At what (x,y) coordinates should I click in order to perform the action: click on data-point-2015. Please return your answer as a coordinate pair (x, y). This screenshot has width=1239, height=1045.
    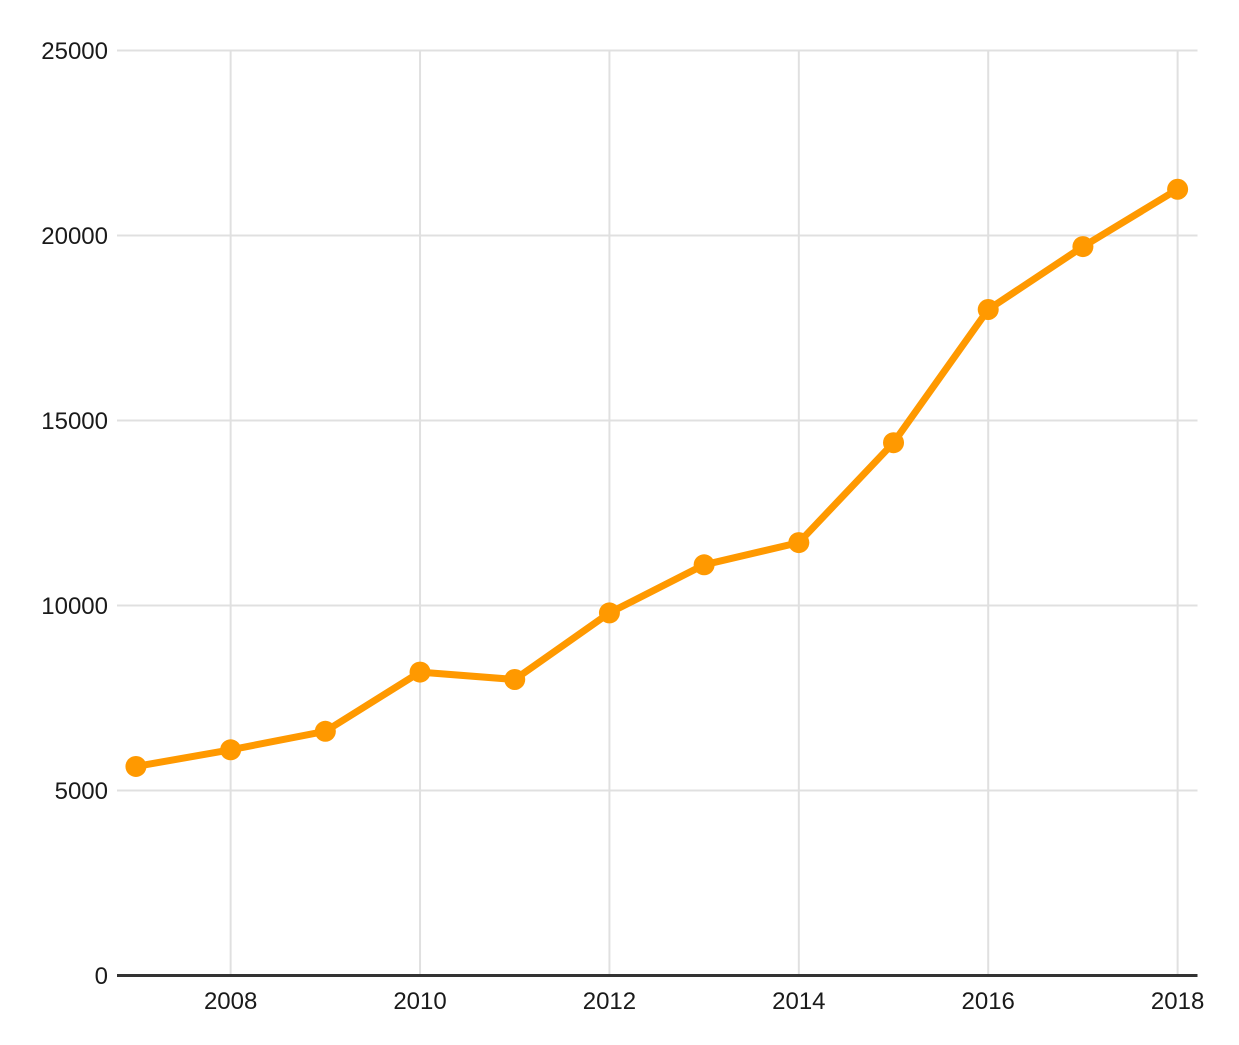
    Looking at the image, I should click on (894, 443).